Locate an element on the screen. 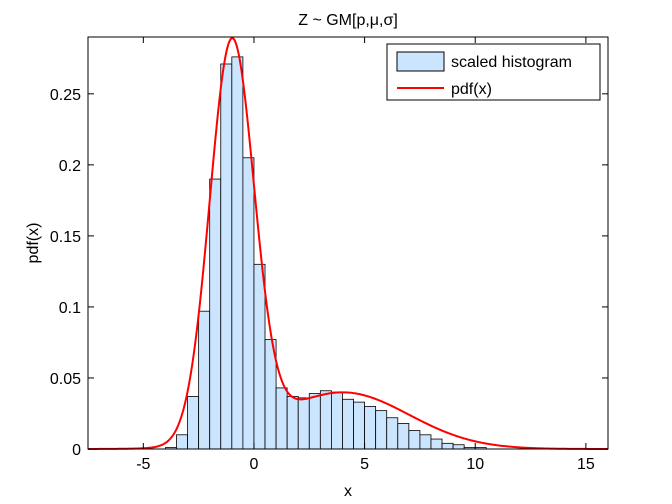 Image resolution: width=672 pixels, height=504 pixels. x-tick-label: 10 is located at coordinates (475, 464).